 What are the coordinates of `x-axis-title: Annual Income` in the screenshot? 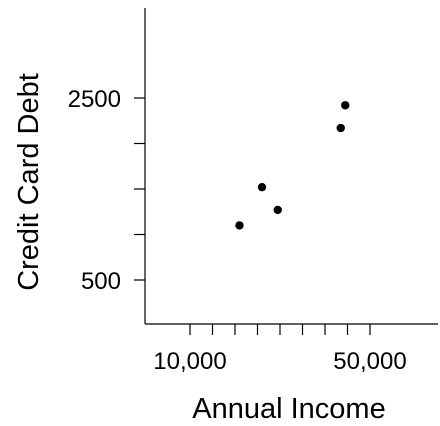 It's located at (288, 409).